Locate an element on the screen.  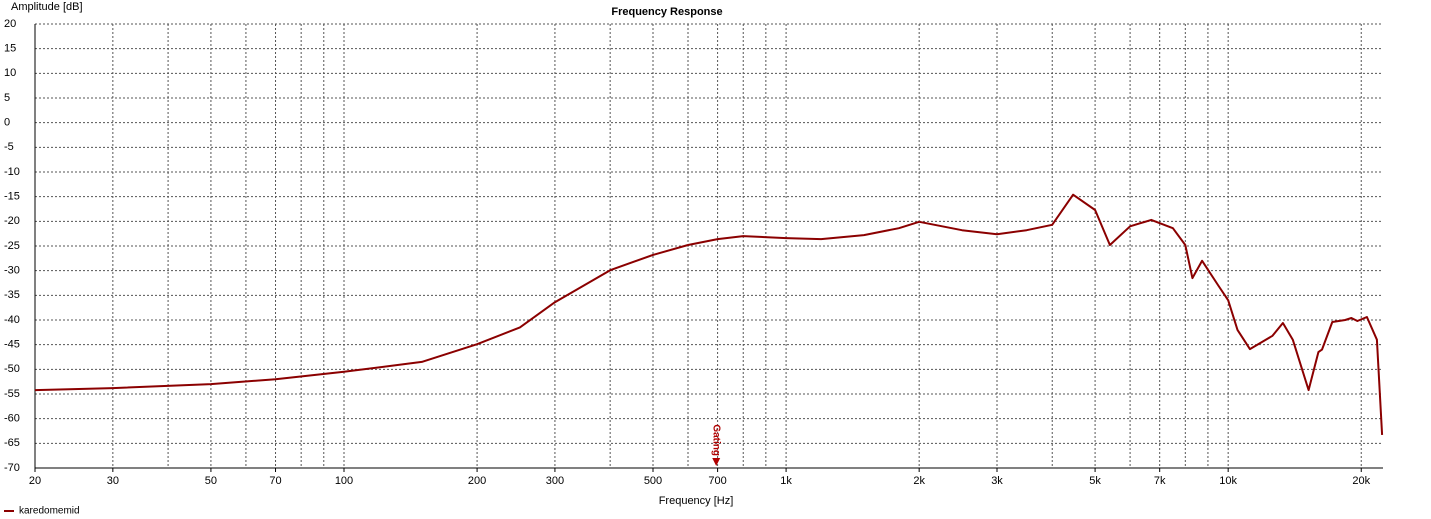
marker-label: Gating is located at coordinates (716, 440).